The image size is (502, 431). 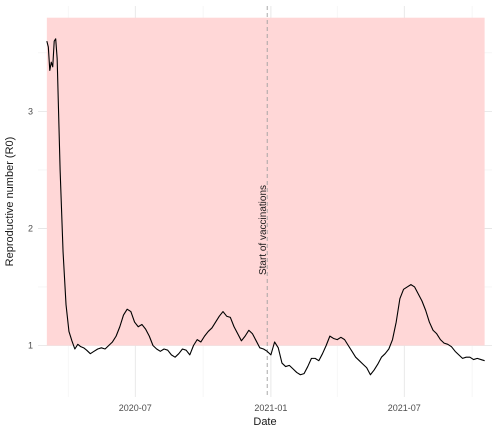 I want to click on y-axis-title: Reproductive number (R0), so click(x=10, y=202).